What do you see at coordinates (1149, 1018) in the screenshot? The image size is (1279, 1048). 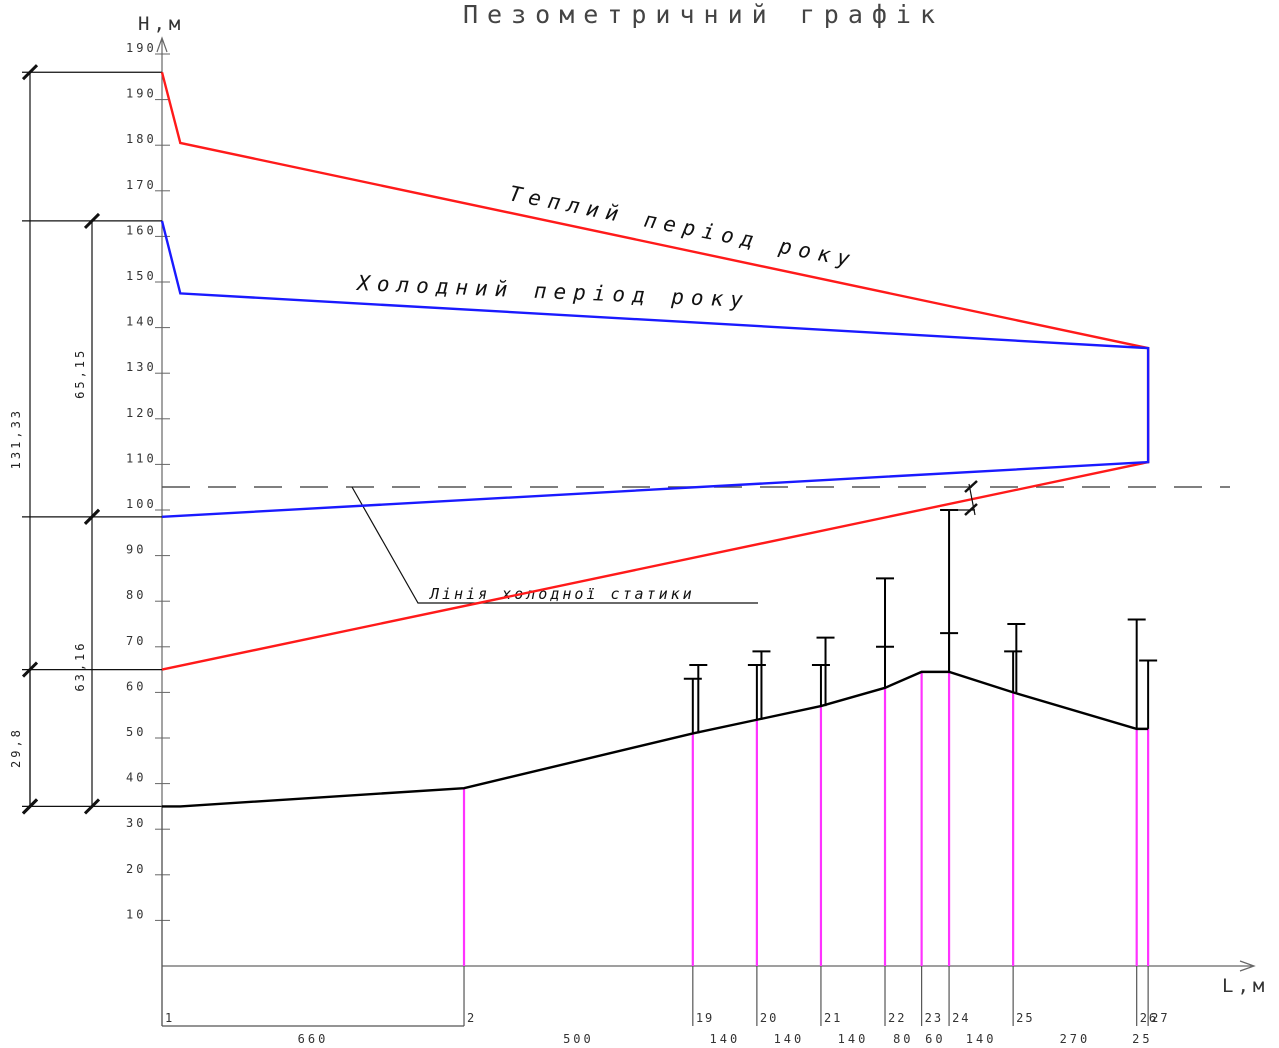 I see `node-label-26: 26` at bounding box center [1149, 1018].